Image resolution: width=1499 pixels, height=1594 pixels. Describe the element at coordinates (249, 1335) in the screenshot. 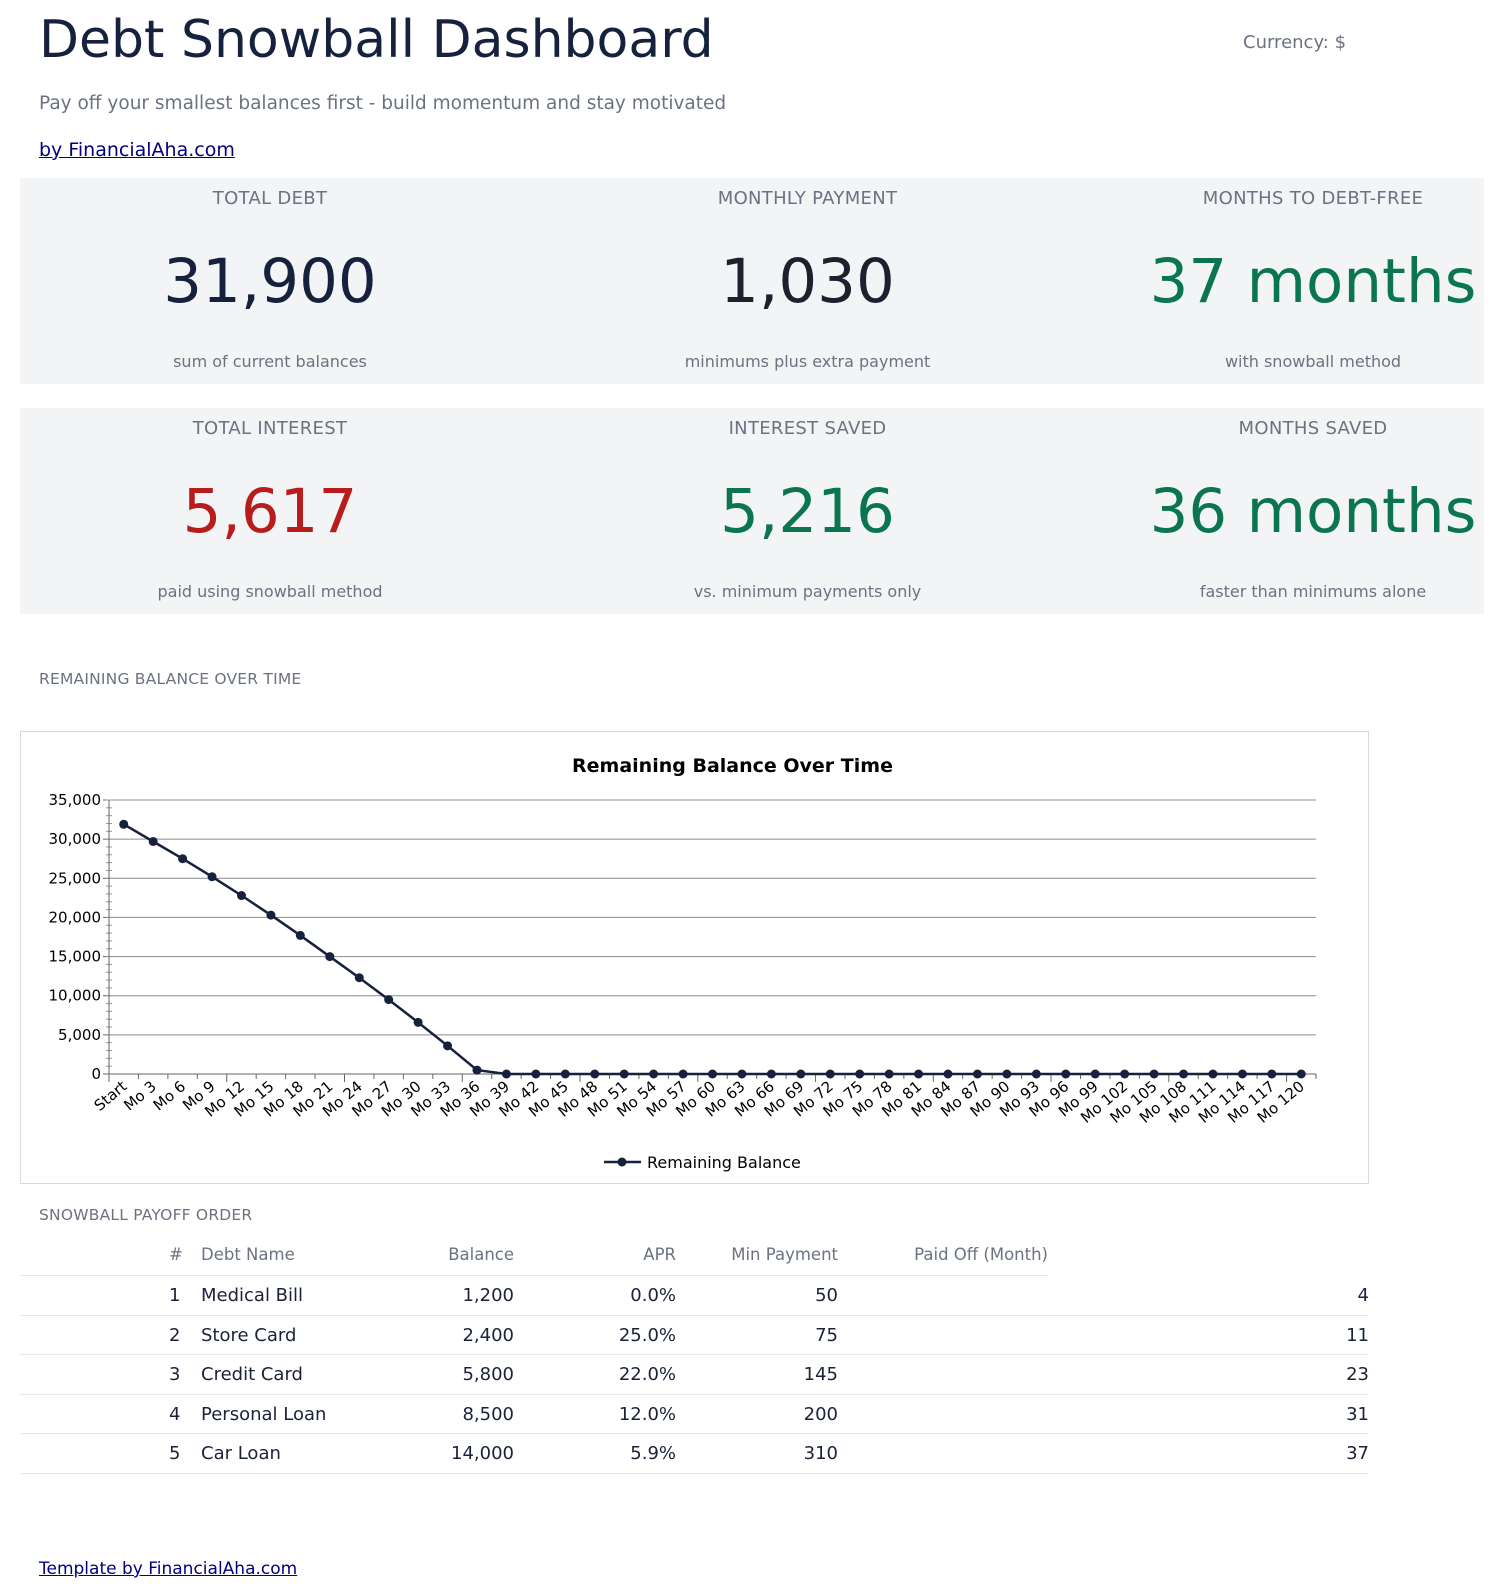

I see `cell-name: Store Card` at that location.